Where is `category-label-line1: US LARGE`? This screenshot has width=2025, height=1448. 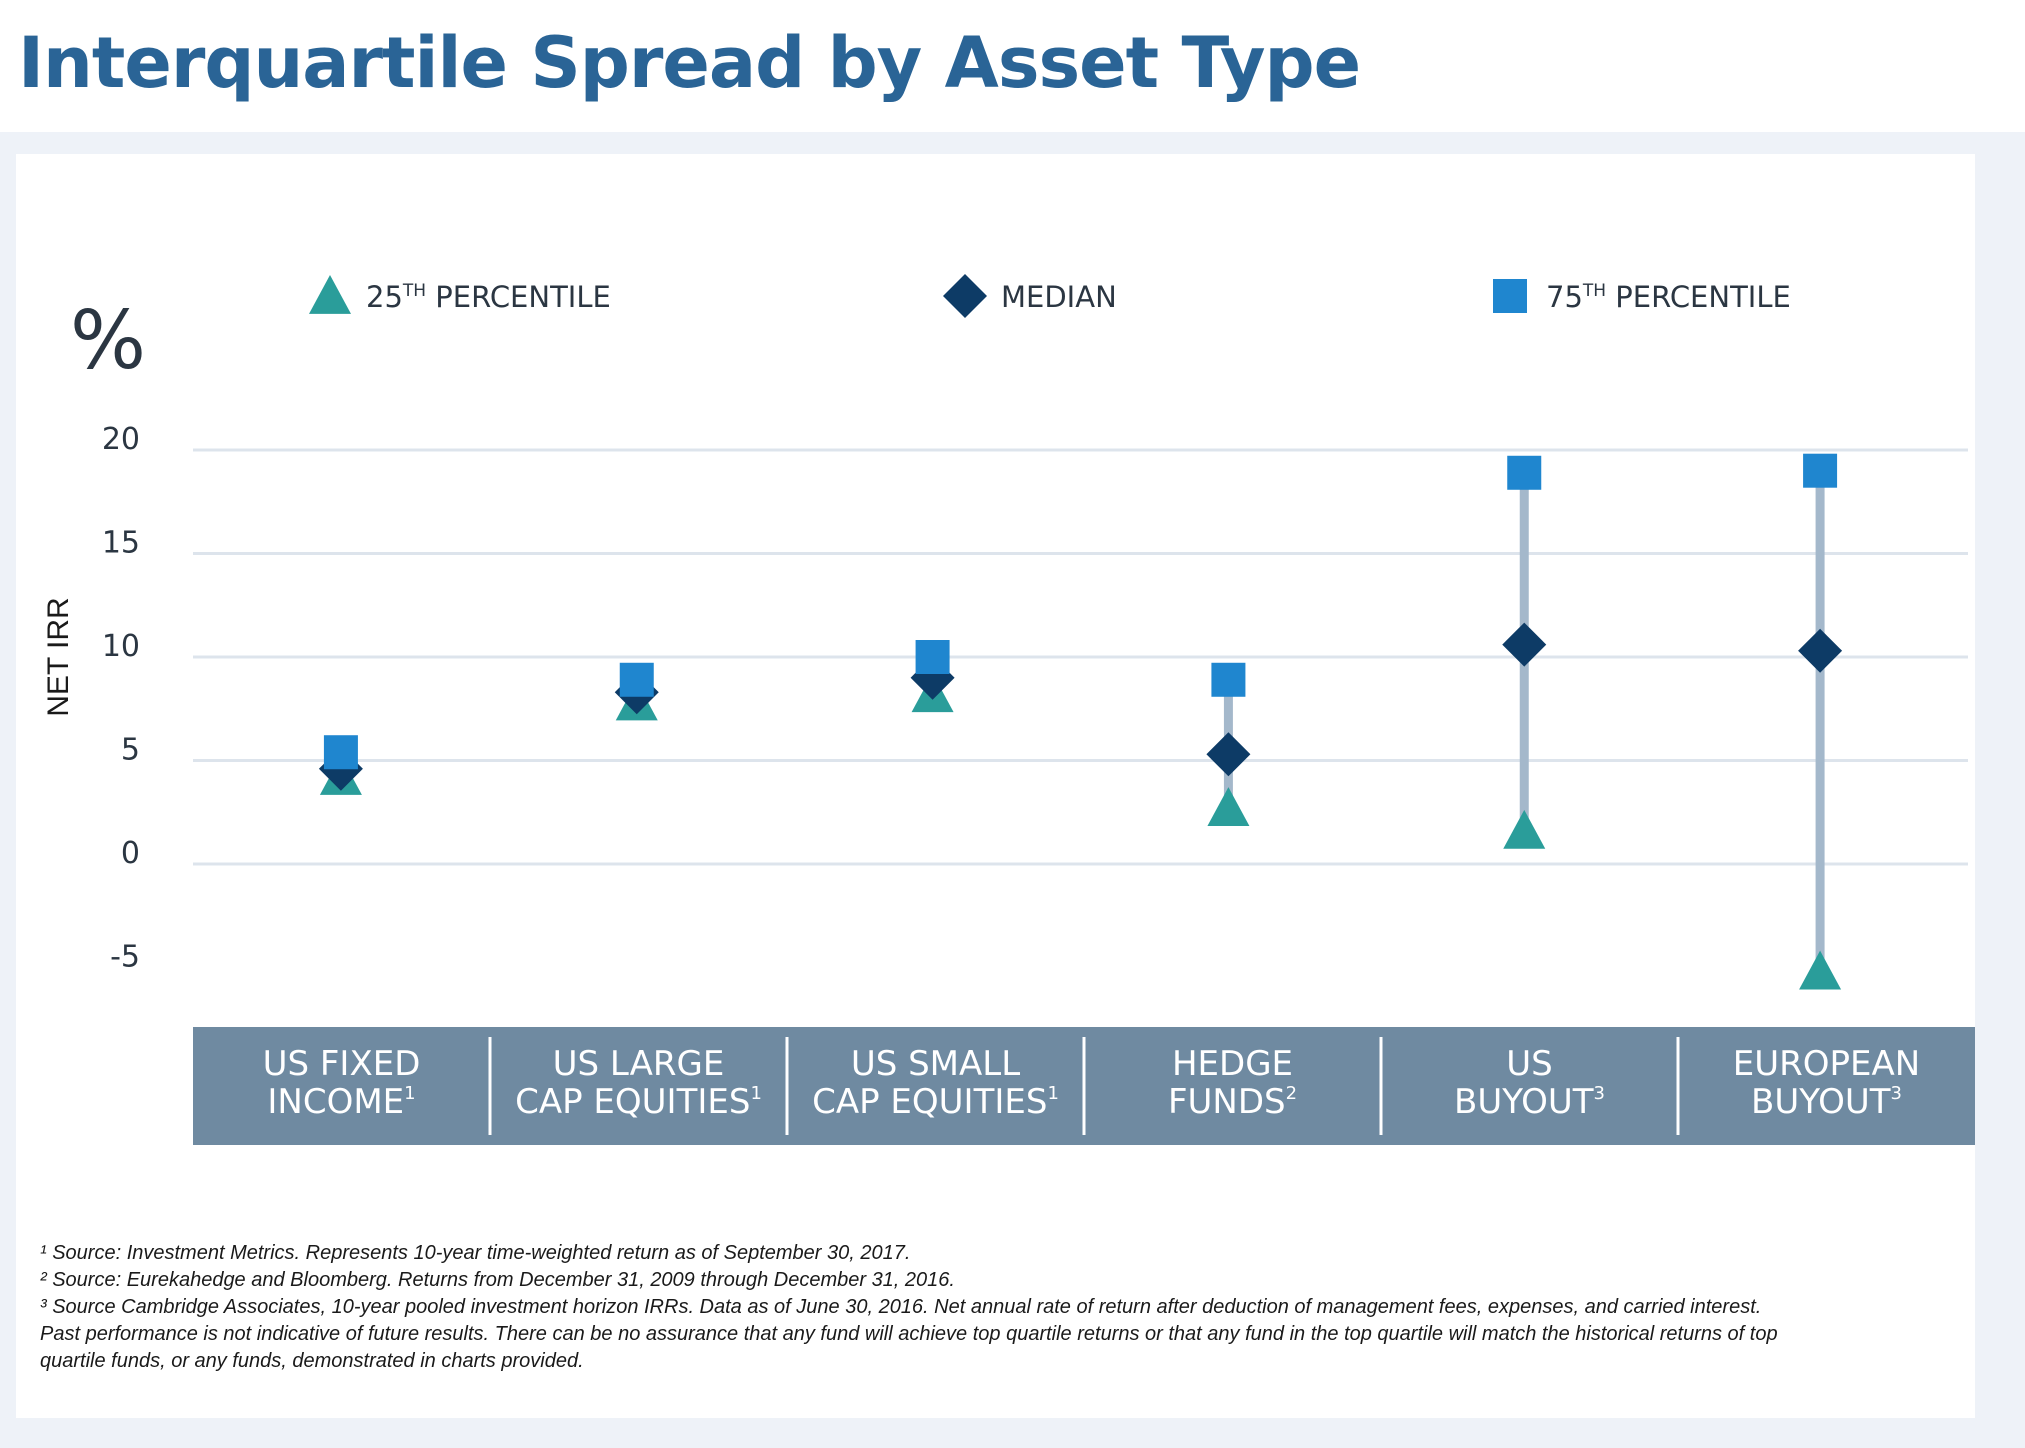
category-label-line1: US LARGE is located at coordinates (639, 1064).